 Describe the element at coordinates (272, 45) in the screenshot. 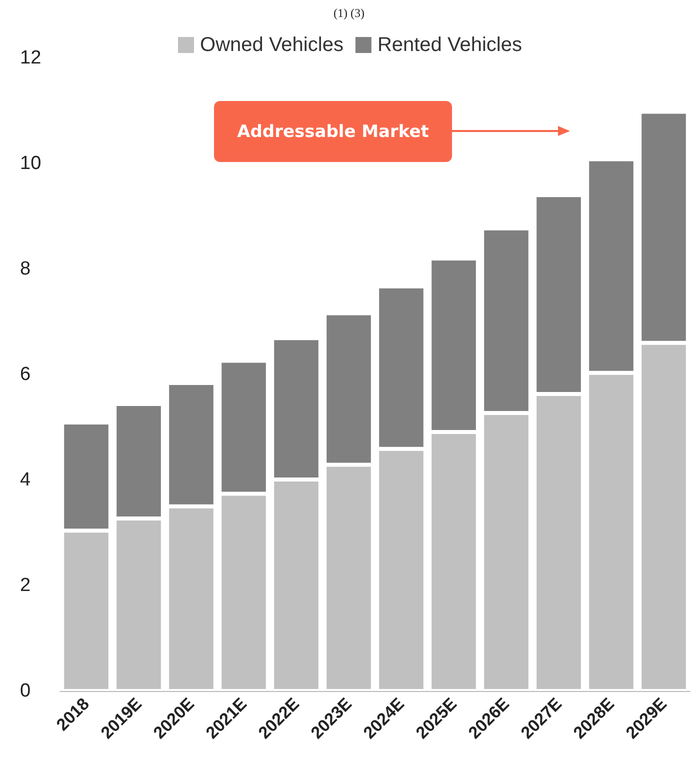

I see `legend-label: Owned Vehicles` at that location.